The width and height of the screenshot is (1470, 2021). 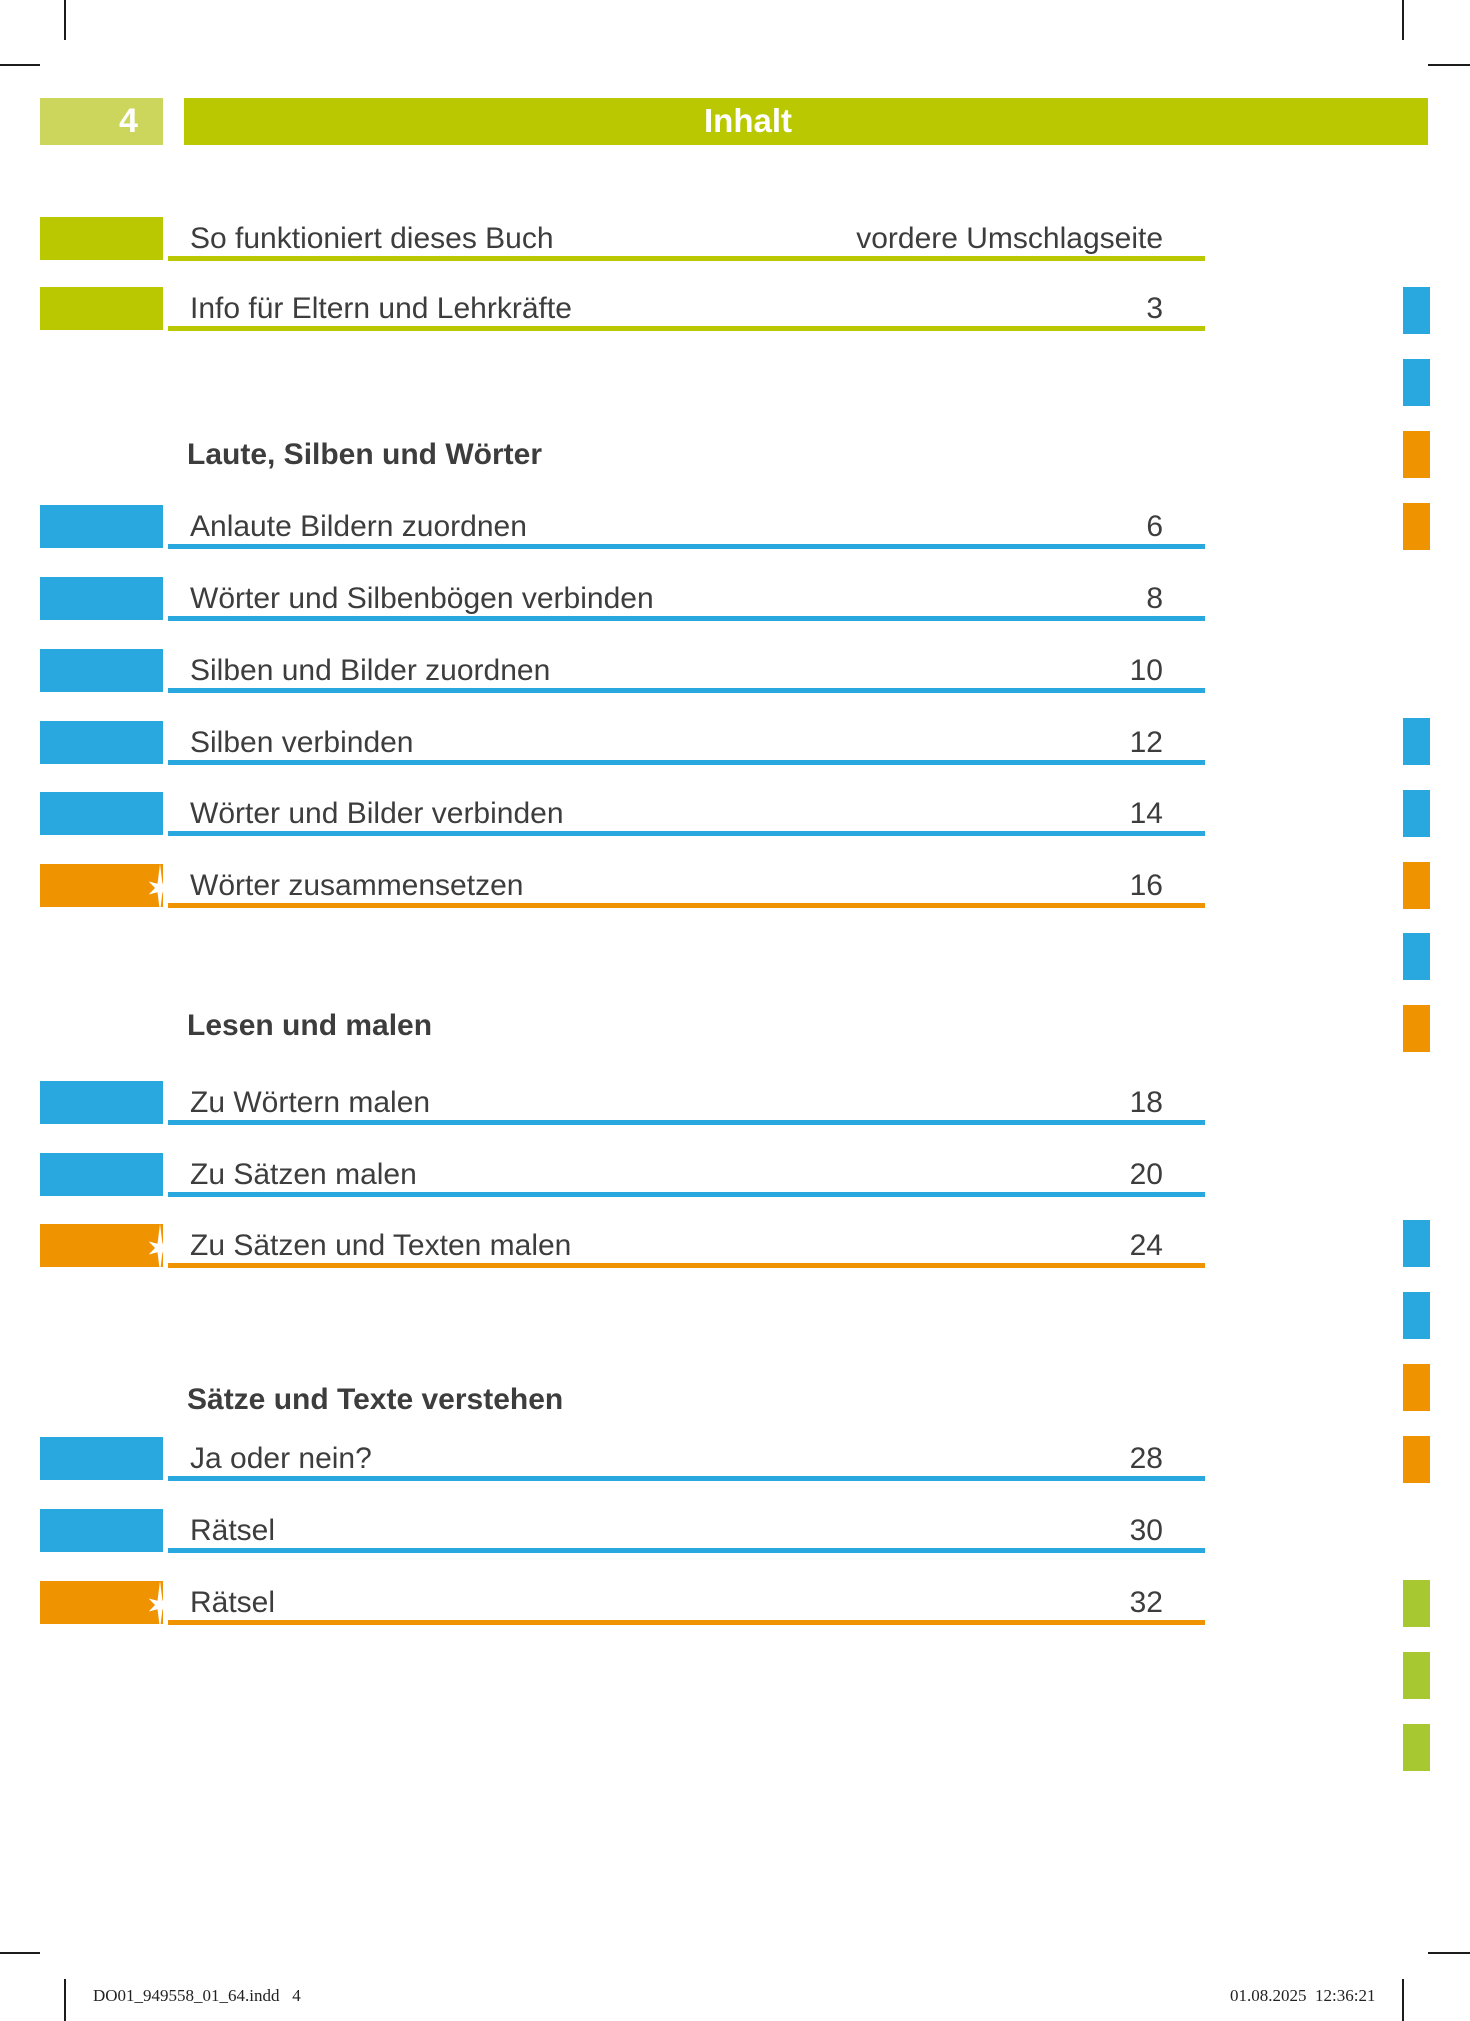 What do you see at coordinates (310, 1025) in the screenshot?
I see `section-heading: Lesen und malen` at bounding box center [310, 1025].